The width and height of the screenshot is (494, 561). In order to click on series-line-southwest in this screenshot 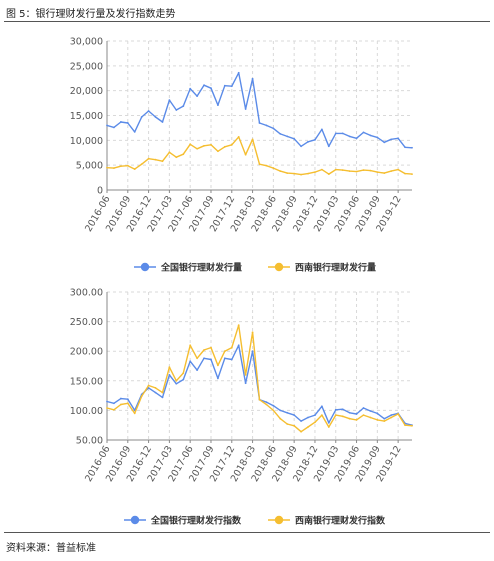, I will do `click(259, 156)`.